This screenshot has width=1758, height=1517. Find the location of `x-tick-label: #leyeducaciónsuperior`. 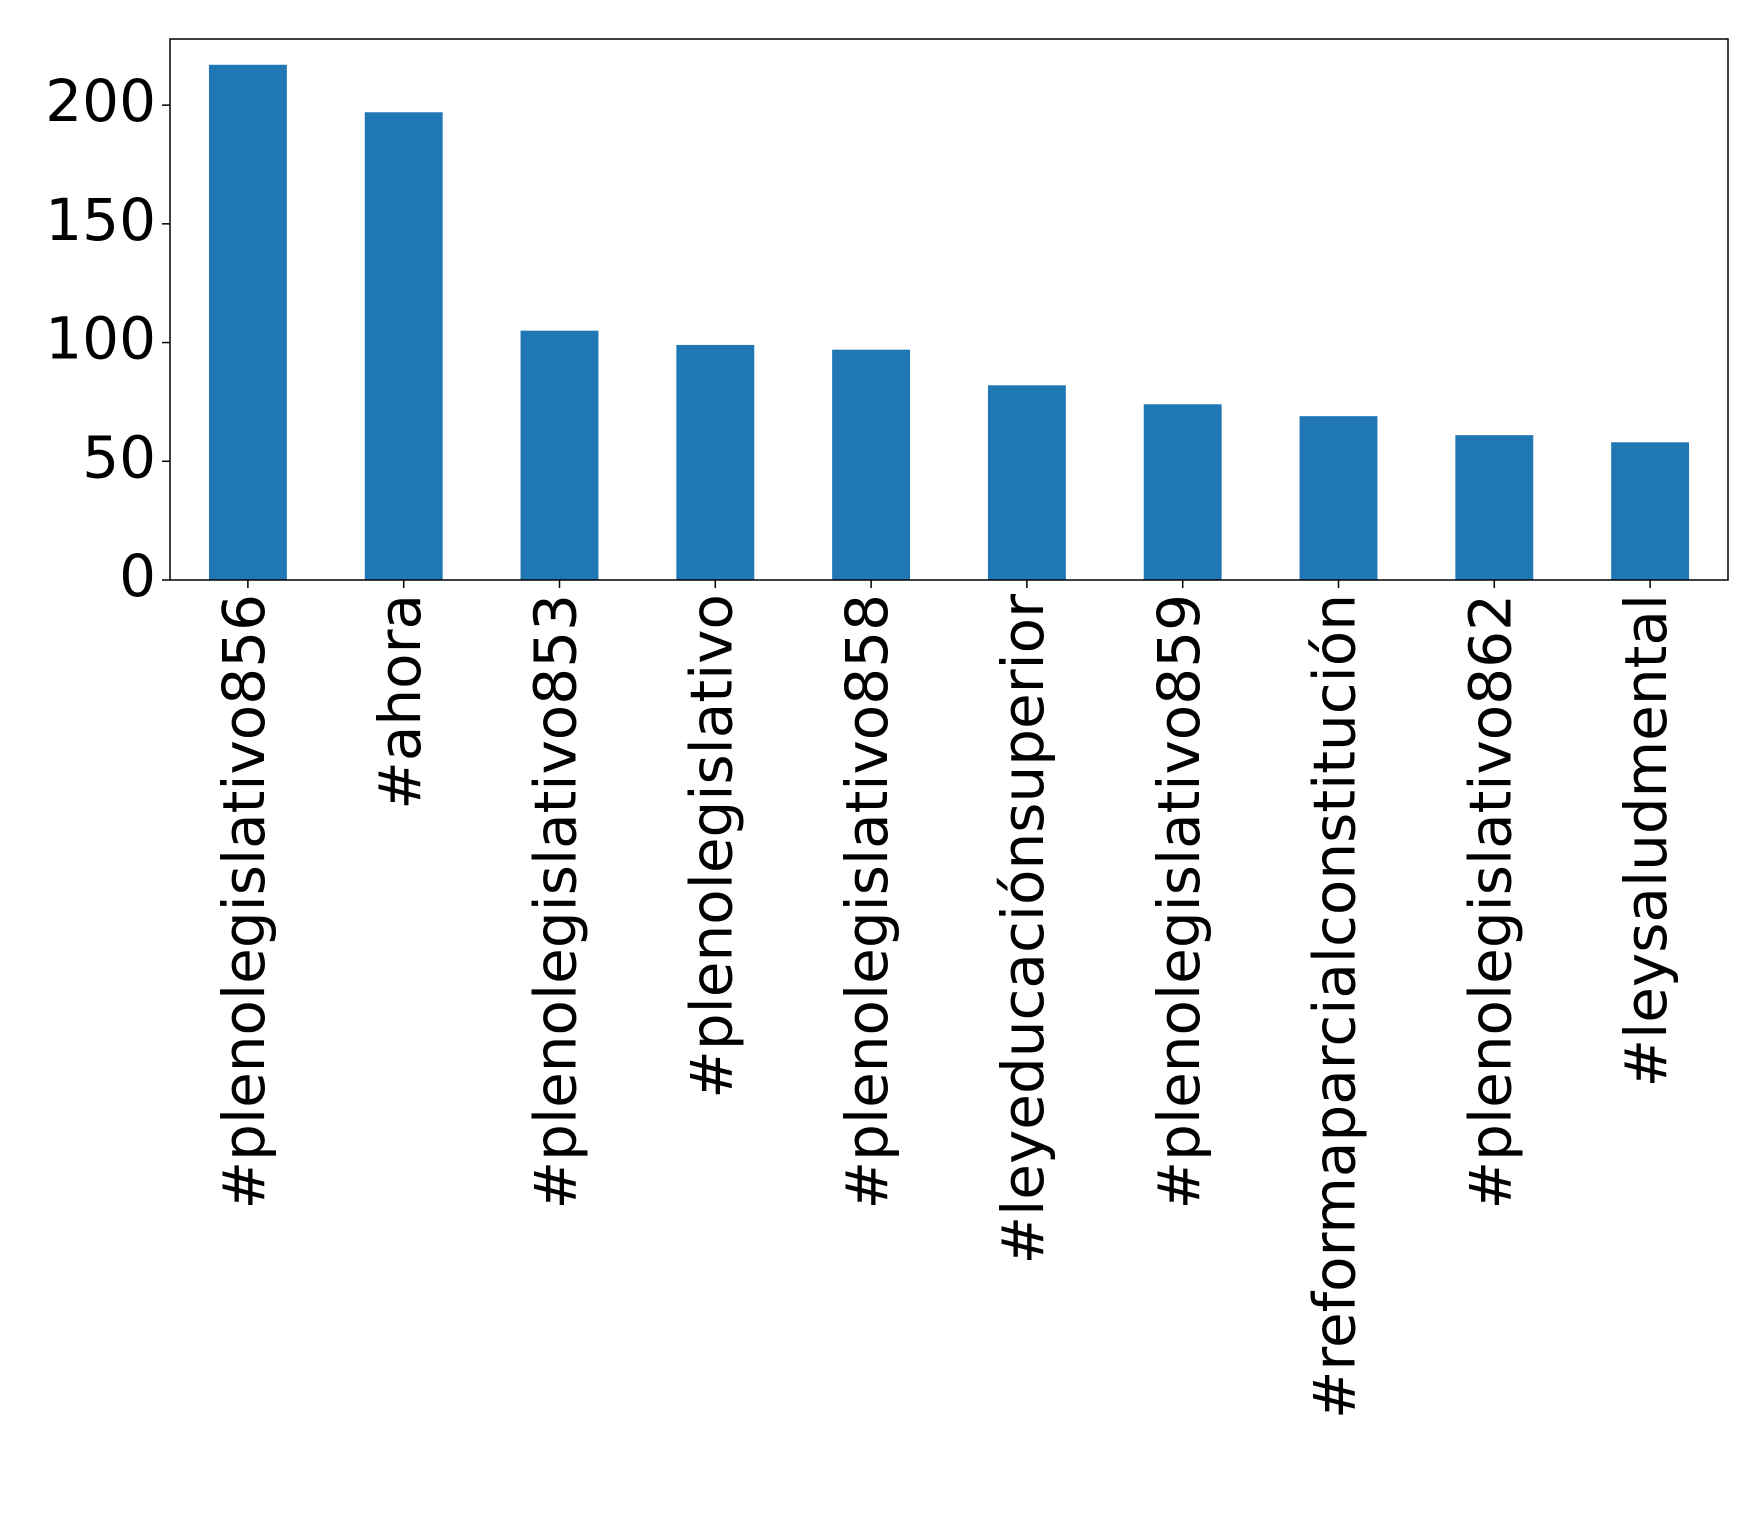

x-tick-label: #leyeducaciónsuperior is located at coordinates (1023, 929).